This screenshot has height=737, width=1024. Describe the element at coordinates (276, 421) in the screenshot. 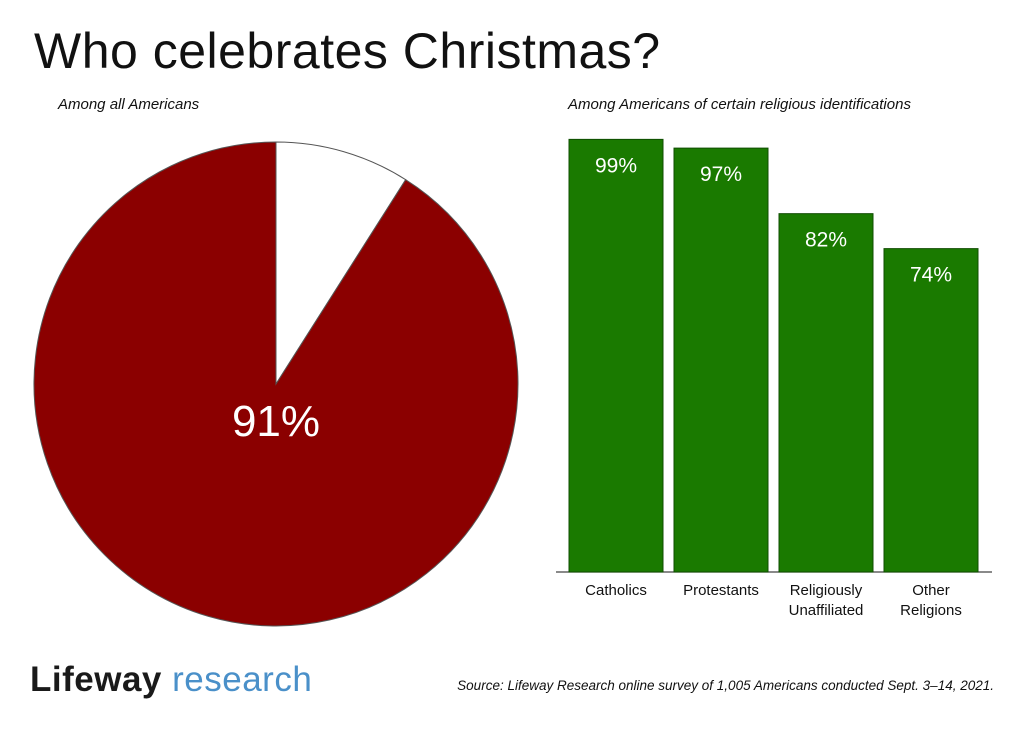

I see `pie-value-label: 91%` at that location.